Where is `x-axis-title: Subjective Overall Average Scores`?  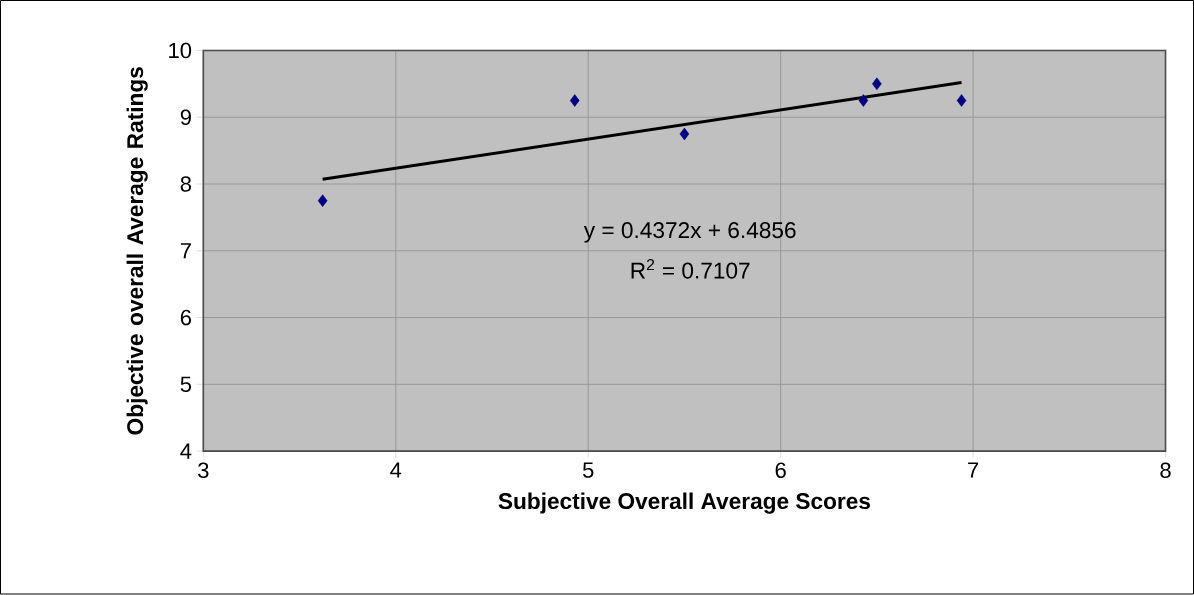 x-axis-title: Subjective Overall Average Scores is located at coordinates (684, 503).